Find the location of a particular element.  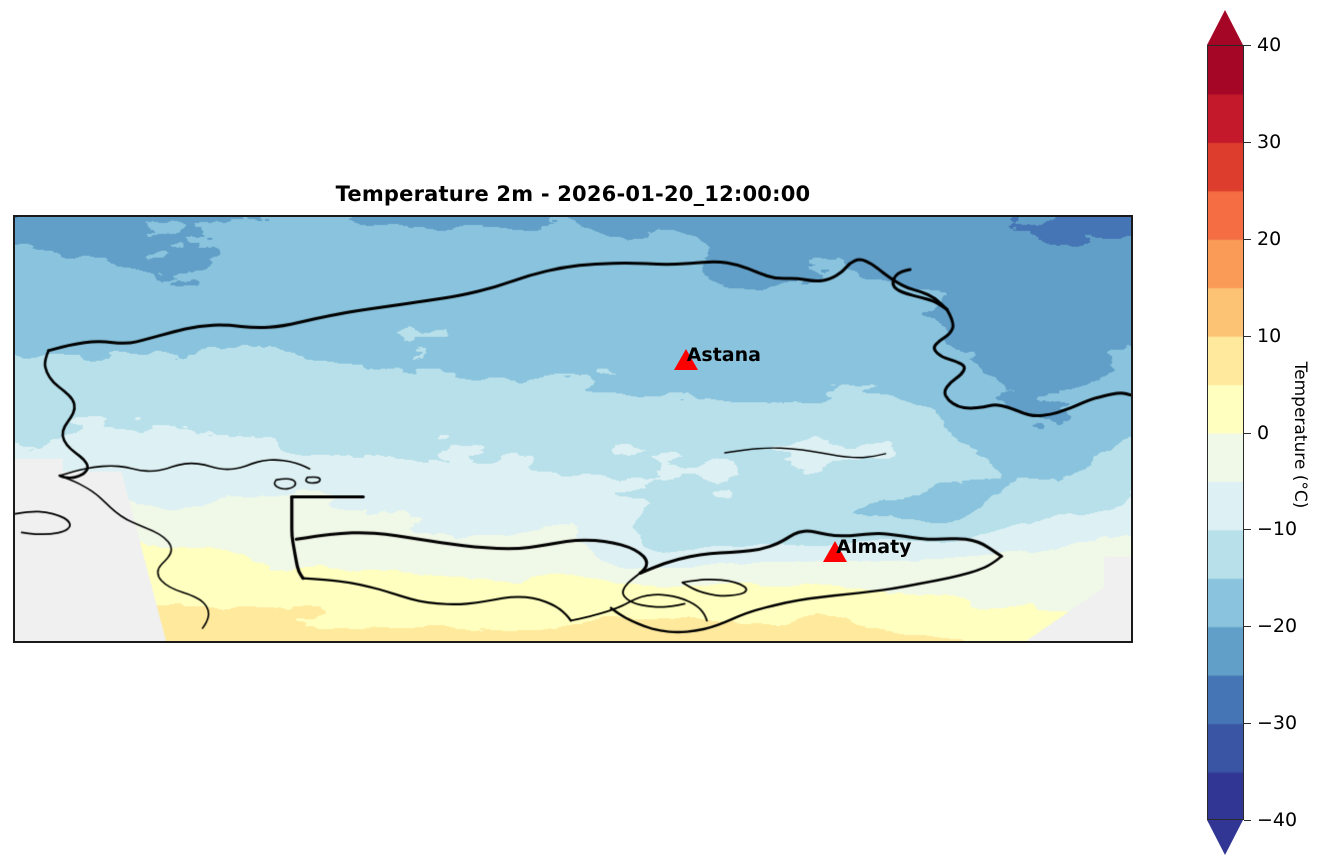

colorbar-tick-label: 30 is located at coordinates (1269, 141).